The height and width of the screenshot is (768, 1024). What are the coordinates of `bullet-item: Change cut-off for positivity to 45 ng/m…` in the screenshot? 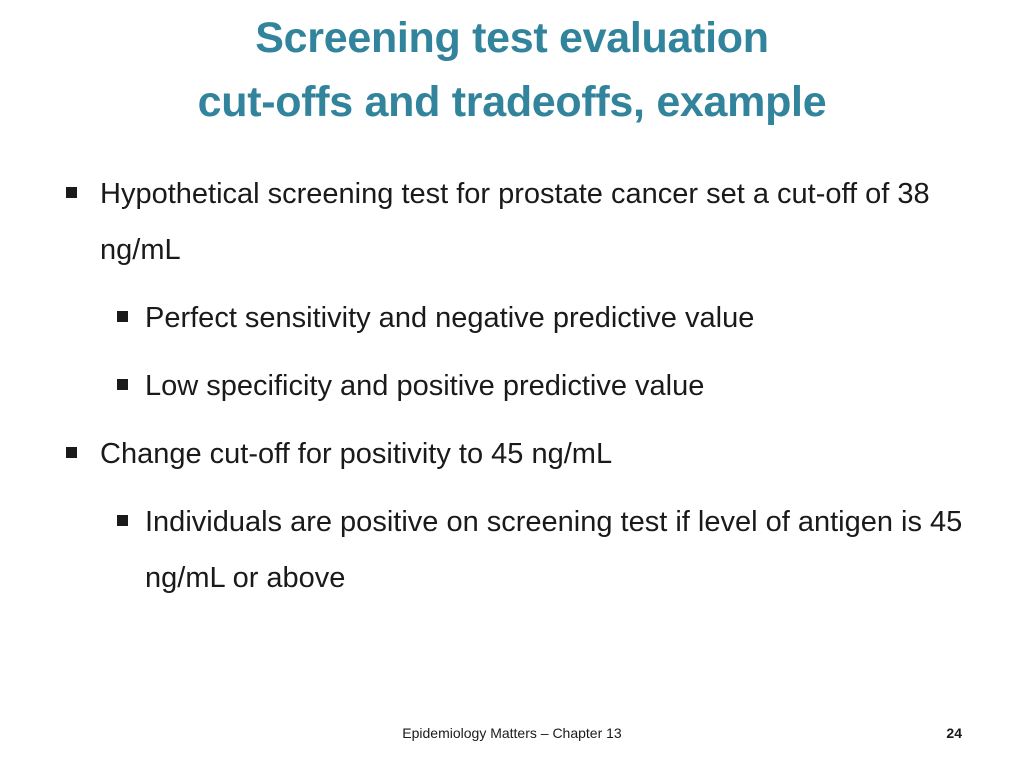 It's located at (517, 454).